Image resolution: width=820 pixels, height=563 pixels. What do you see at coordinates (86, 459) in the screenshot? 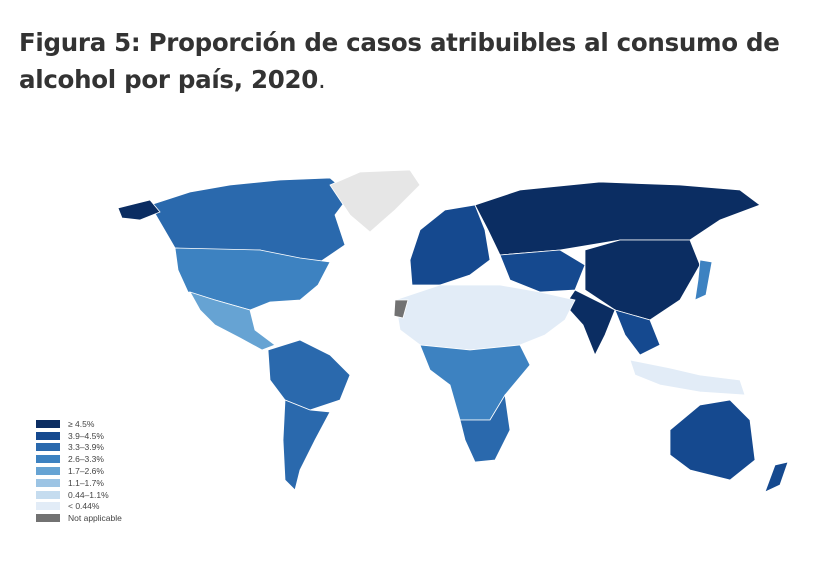
I see `legend-label: 2.6–3.3%` at bounding box center [86, 459].